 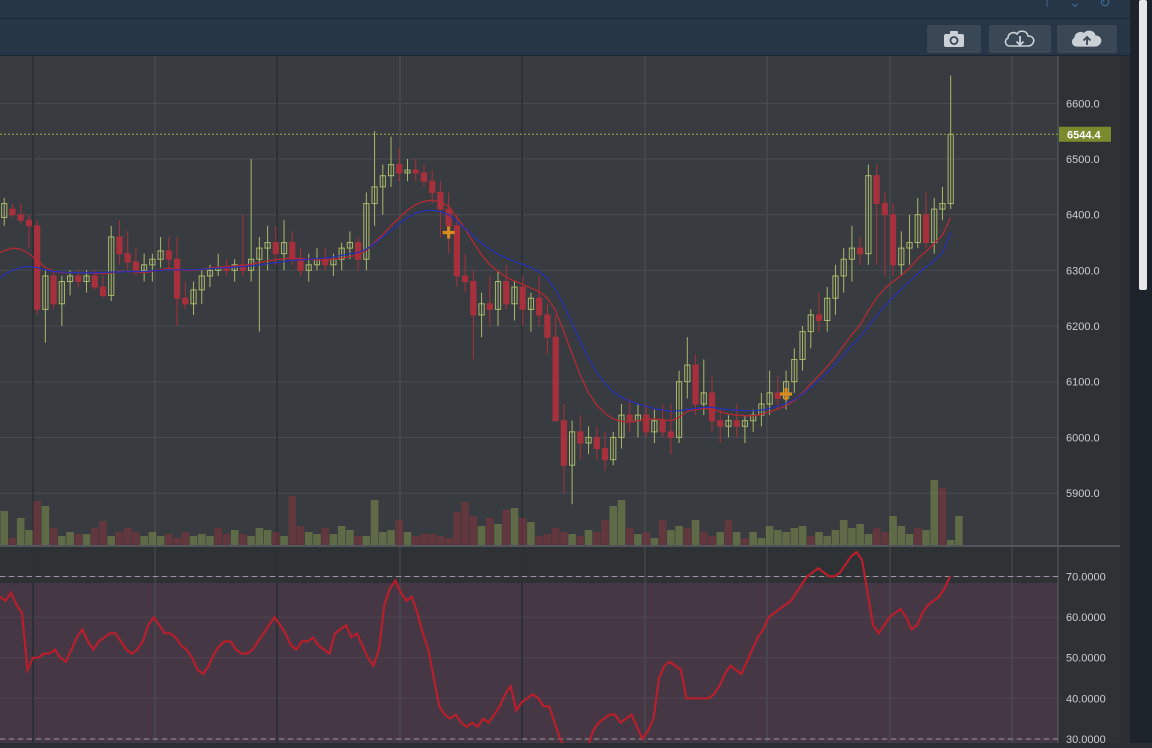 I want to click on pin-icon: ⊤, so click(x=1047, y=5).